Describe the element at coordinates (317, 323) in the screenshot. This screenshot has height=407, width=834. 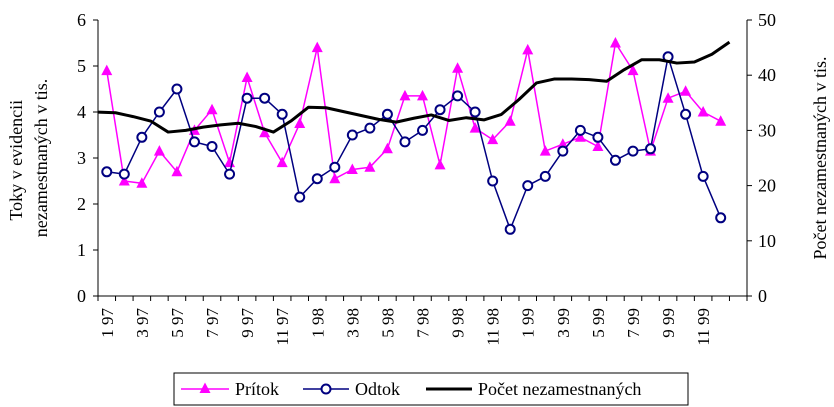
I see `x-tick-label: 1 98` at that location.